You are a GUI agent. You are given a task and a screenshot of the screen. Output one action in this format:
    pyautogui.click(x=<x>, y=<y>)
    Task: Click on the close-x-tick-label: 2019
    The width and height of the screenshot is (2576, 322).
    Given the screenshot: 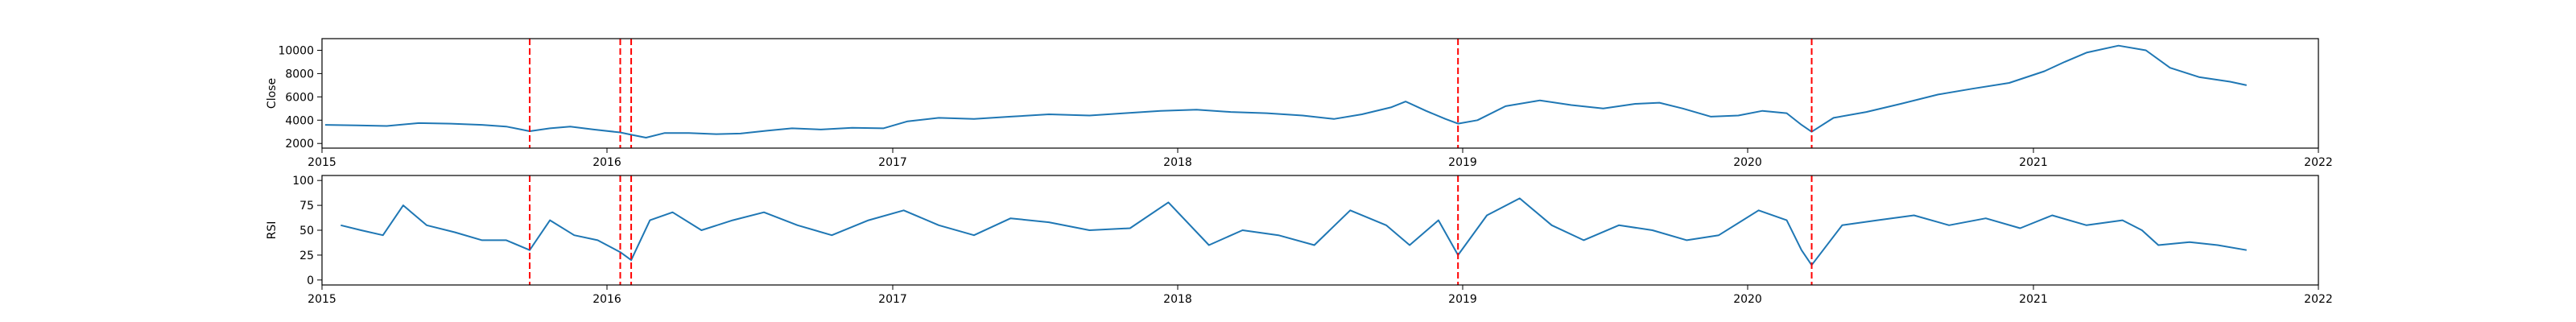 What is the action you would take?
    pyautogui.click(x=1462, y=162)
    